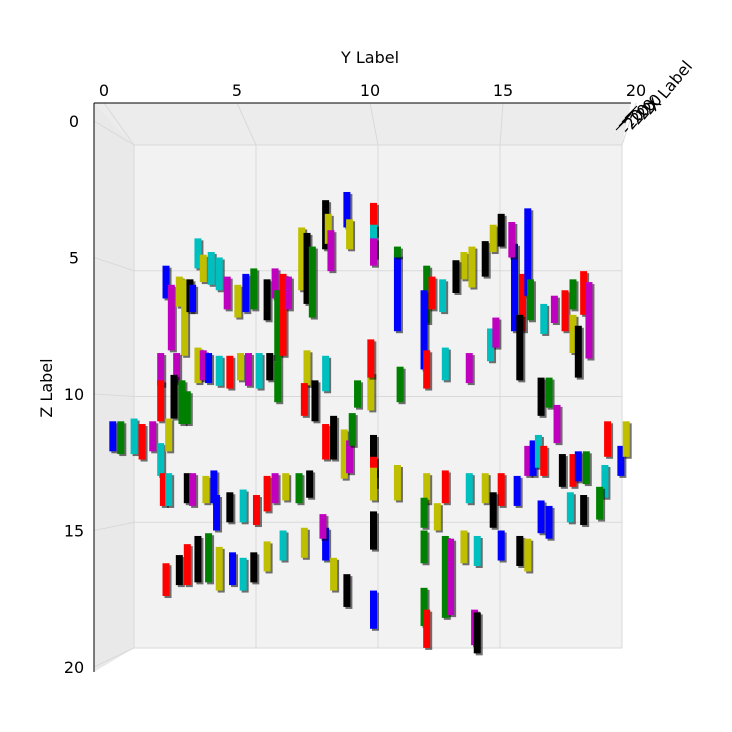  Describe the element at coordinates (74, 394) in the screenshot. I see `z-tick-label: 10` at that location.